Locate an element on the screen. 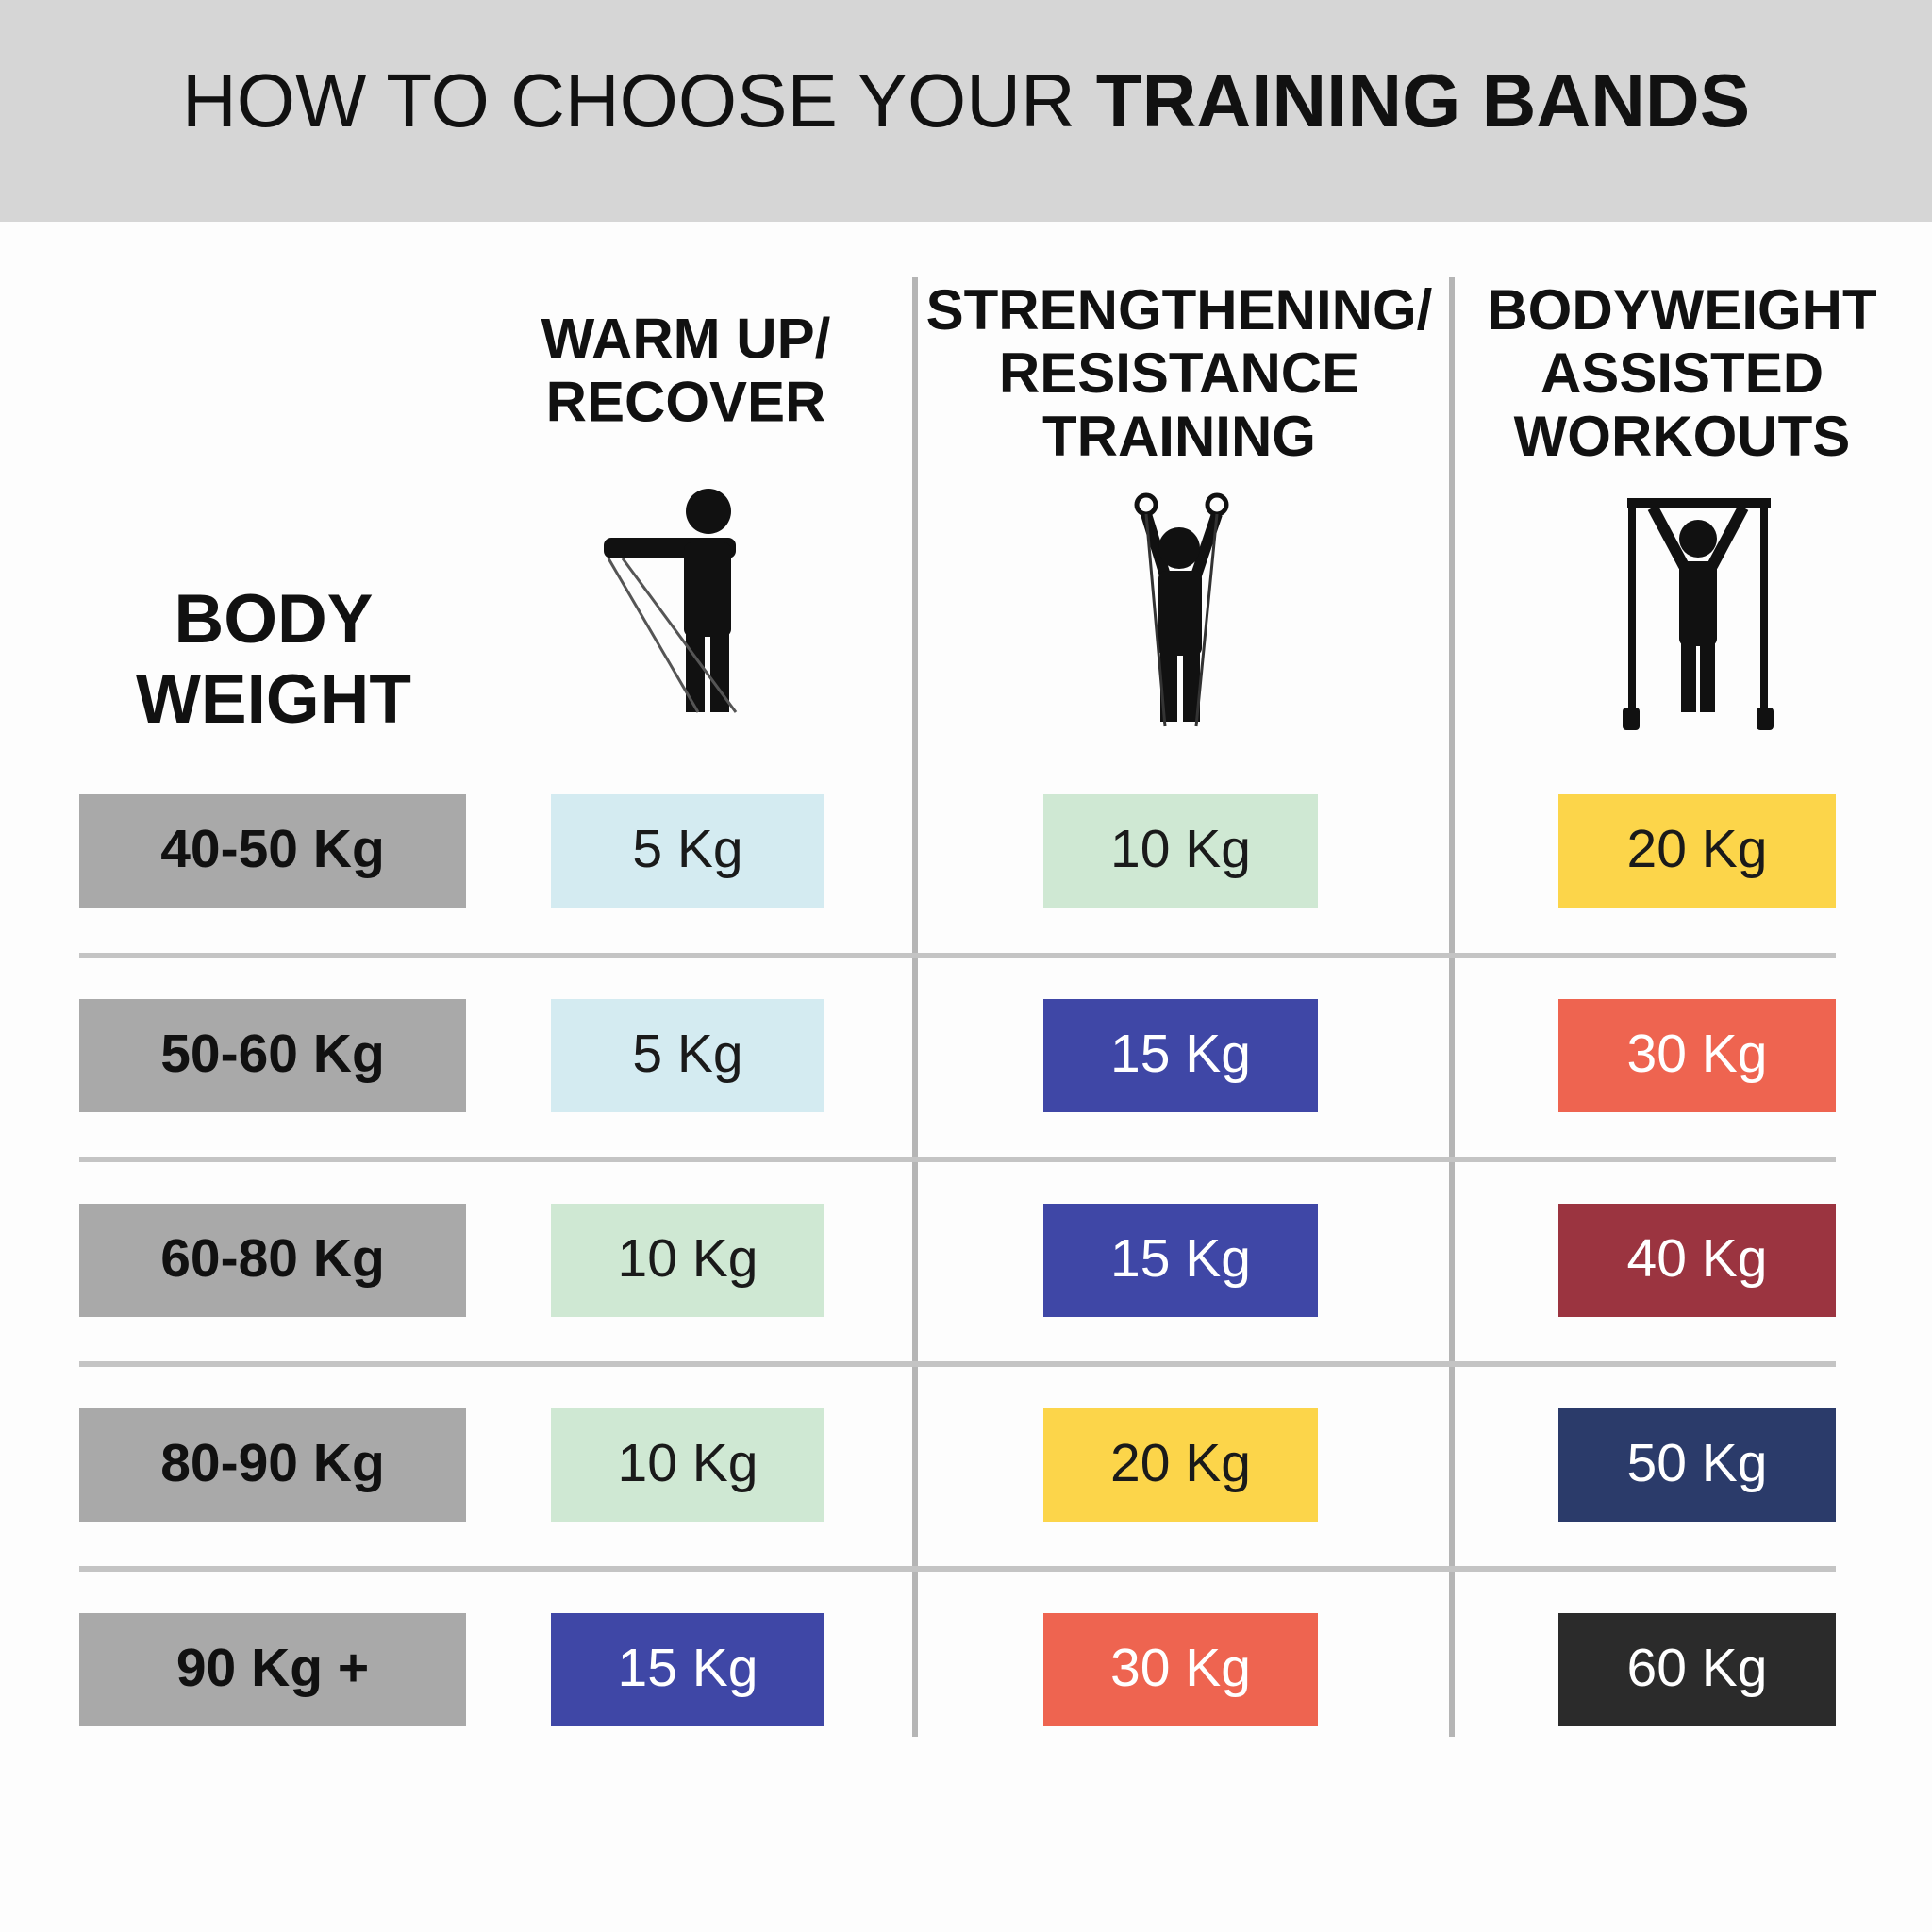 Image resolution: width=1932 pixels, height=1932 pixels. column-header: RESISTANCE is located at coordinates (1179, 373).